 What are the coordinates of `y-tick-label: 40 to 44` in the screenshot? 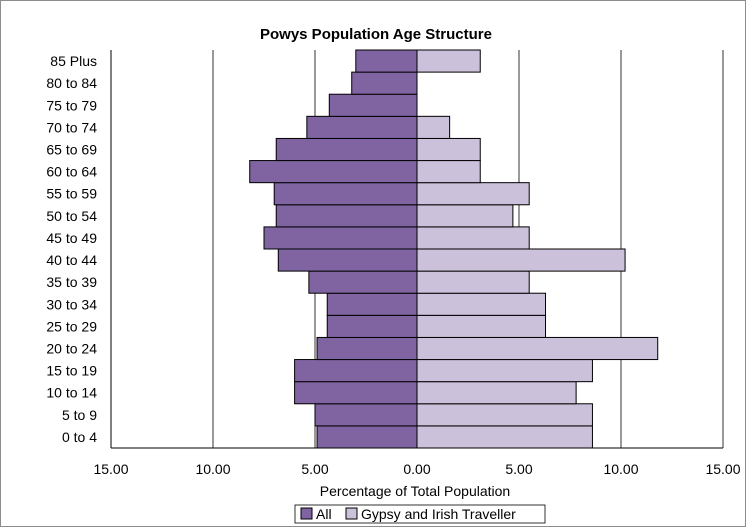 It's located at (71, 260).